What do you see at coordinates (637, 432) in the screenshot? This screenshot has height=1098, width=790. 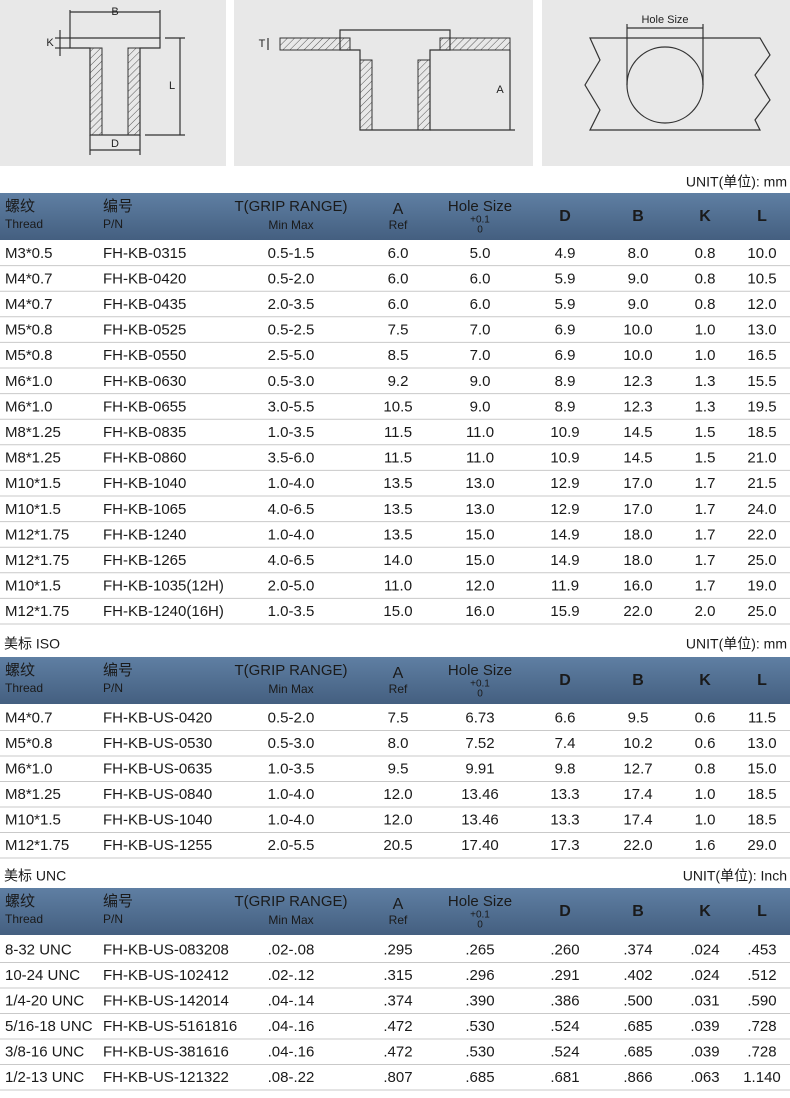 I see `cell: 14.5` at bounding box center [637, 432].